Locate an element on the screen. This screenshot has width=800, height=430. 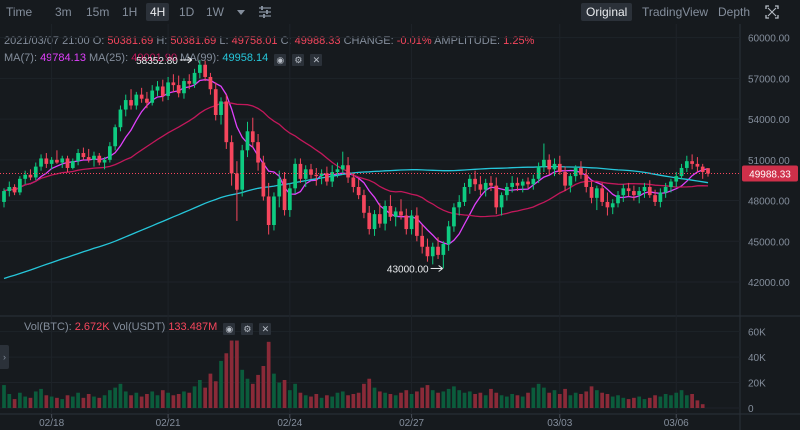
view-tradingview: TradingView is located at coordinates (675, 12).